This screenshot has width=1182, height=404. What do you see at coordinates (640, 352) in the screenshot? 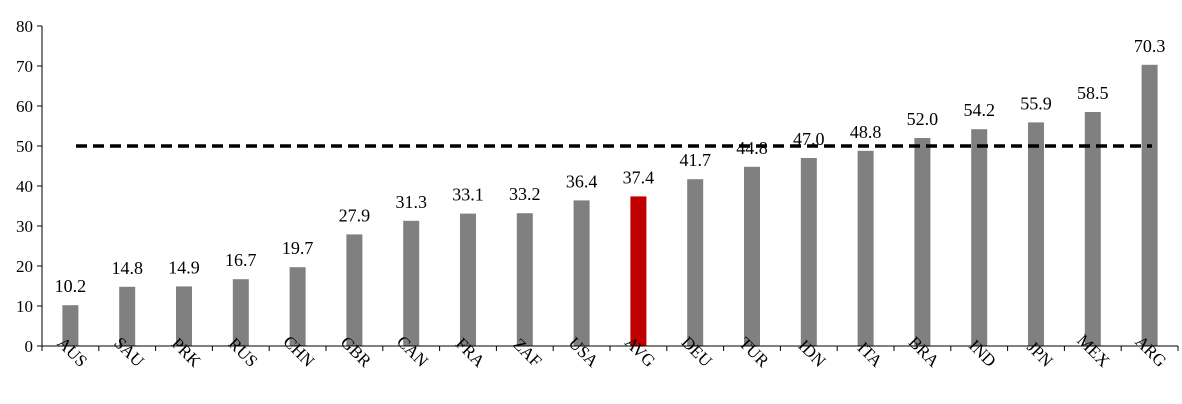
I see `x-tick-label-avg: AVG` at bounding box center [640, 352].